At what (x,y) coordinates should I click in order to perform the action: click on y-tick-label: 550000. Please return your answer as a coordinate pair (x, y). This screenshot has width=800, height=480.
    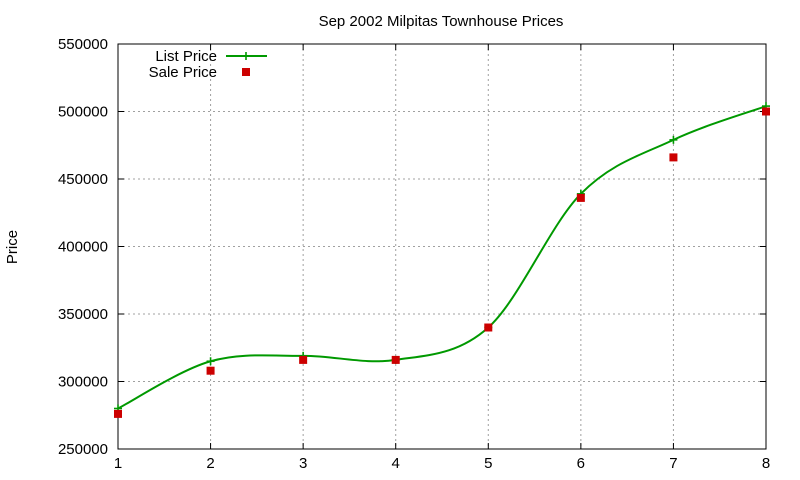
    Looking at the image, I should click on (83, 44).